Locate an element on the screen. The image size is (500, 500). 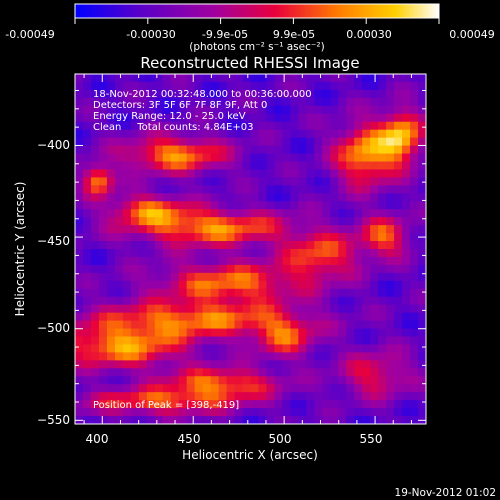
y-tick-label: −550 is located at coordinates (53, 420).